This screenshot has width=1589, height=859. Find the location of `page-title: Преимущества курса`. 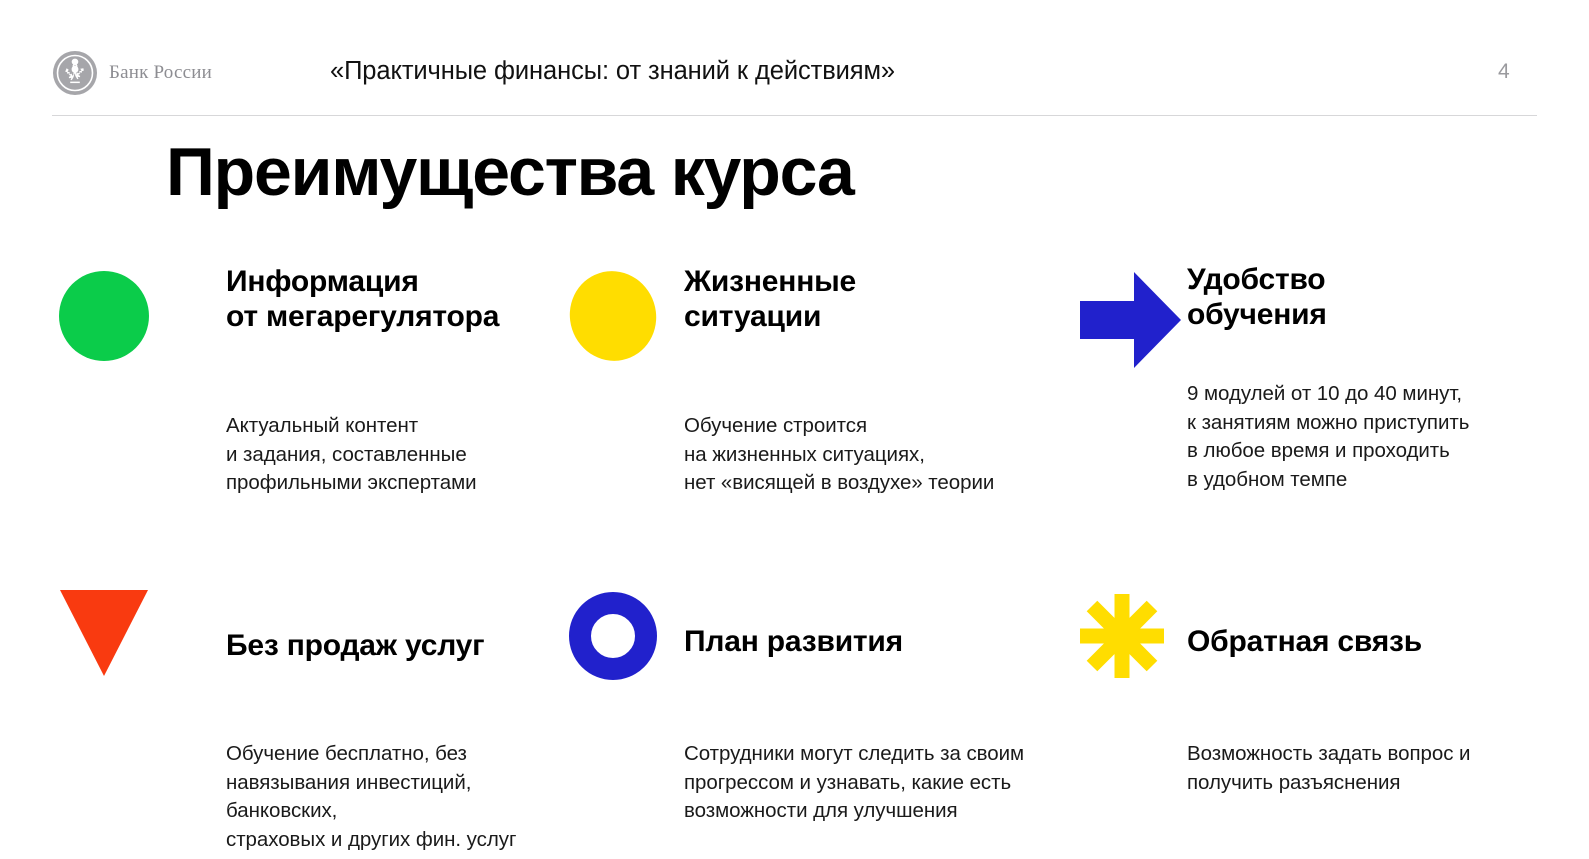

page-title: Преимущества курса is located at coordinates (510, 172).